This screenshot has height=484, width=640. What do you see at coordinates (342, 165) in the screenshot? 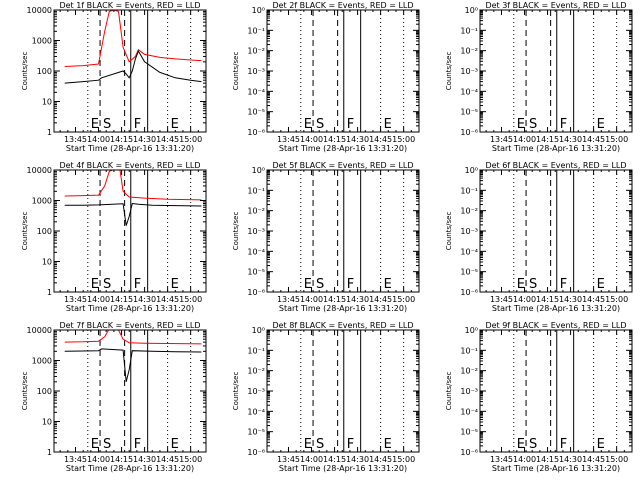
I see `chart-title: Det 5f BLACK = Events, RED = LLD` at bounding box center [342, 165].